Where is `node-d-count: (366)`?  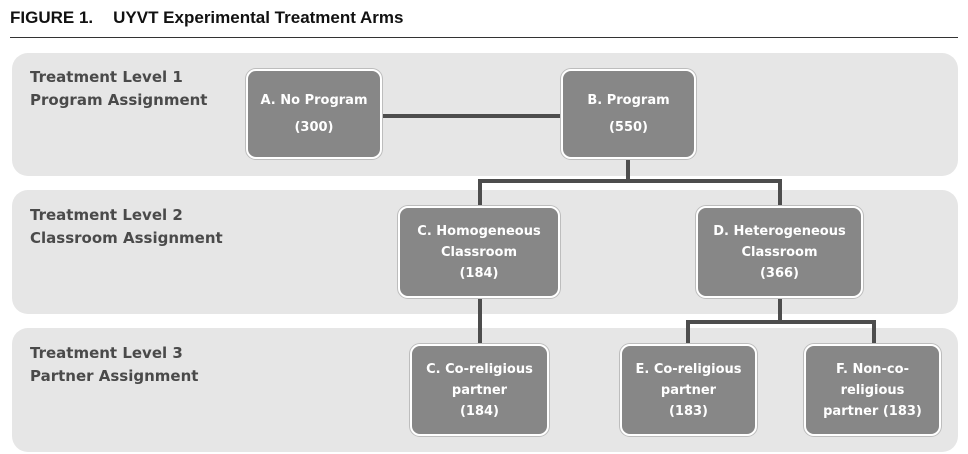
node-d-count: (366) is located at coordinates (779, 273).